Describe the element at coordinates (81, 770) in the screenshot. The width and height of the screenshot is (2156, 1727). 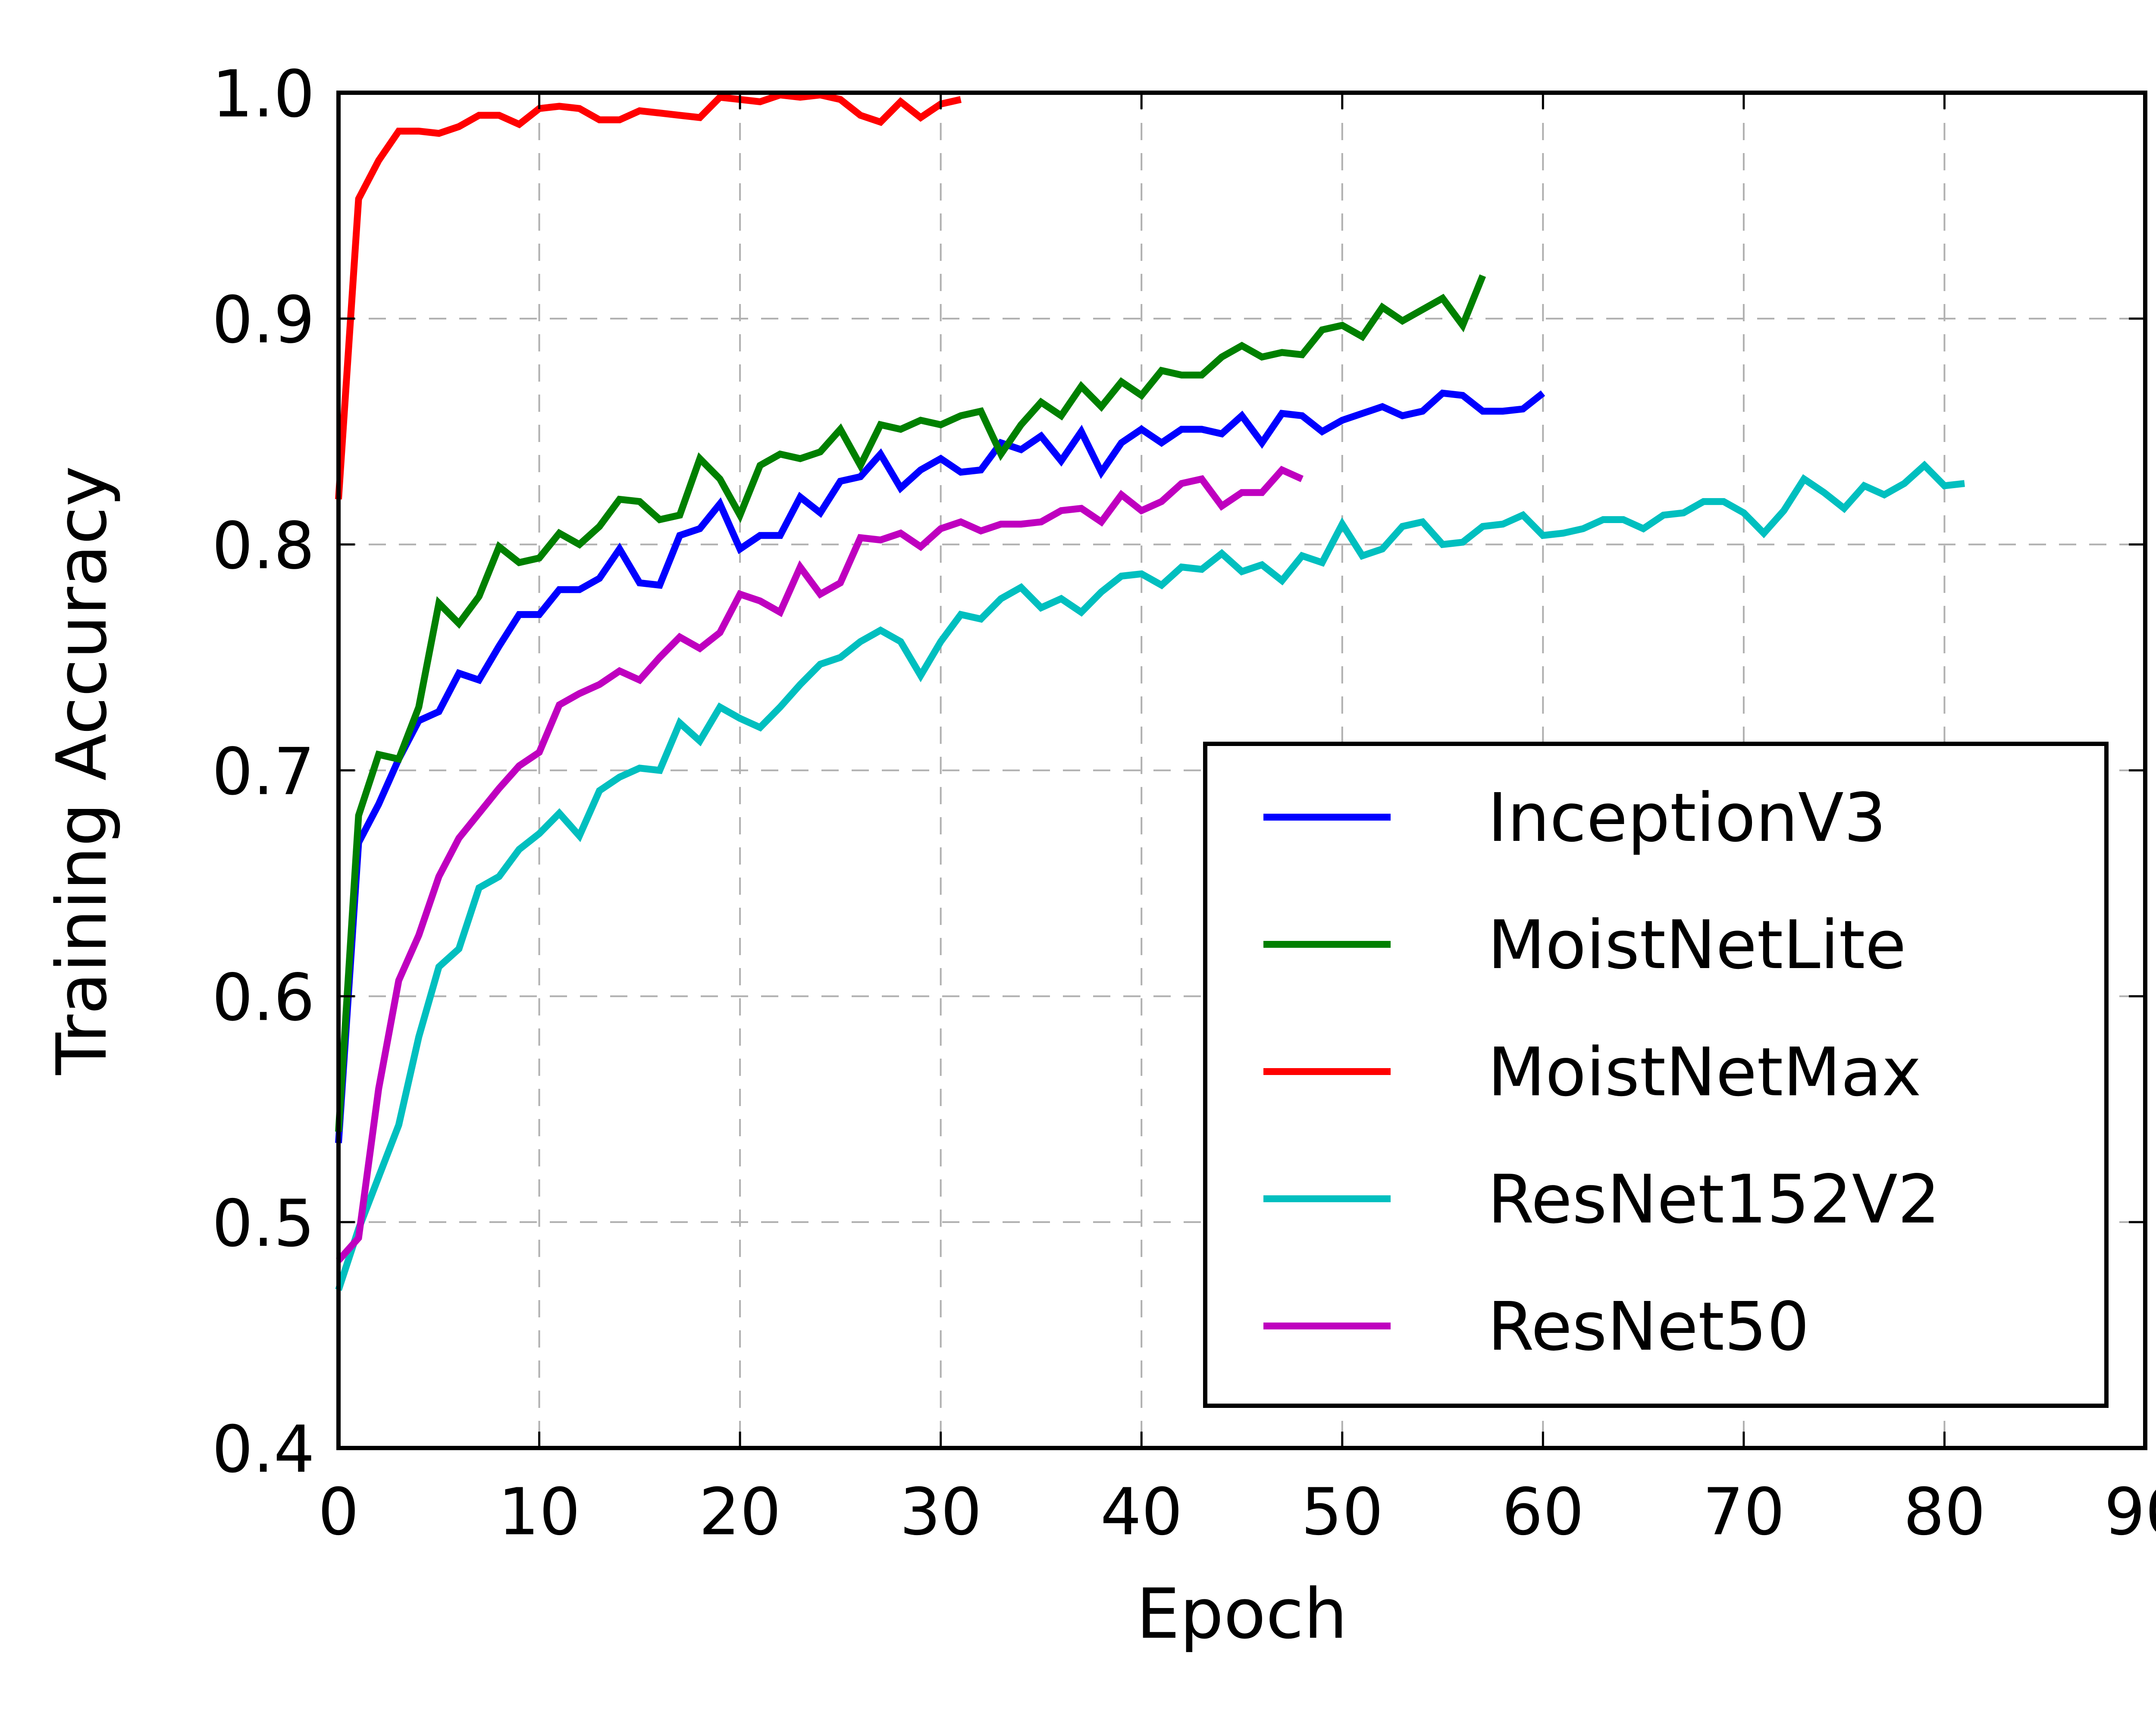
I see `y-axis-label: Training Accuracy` at that location.